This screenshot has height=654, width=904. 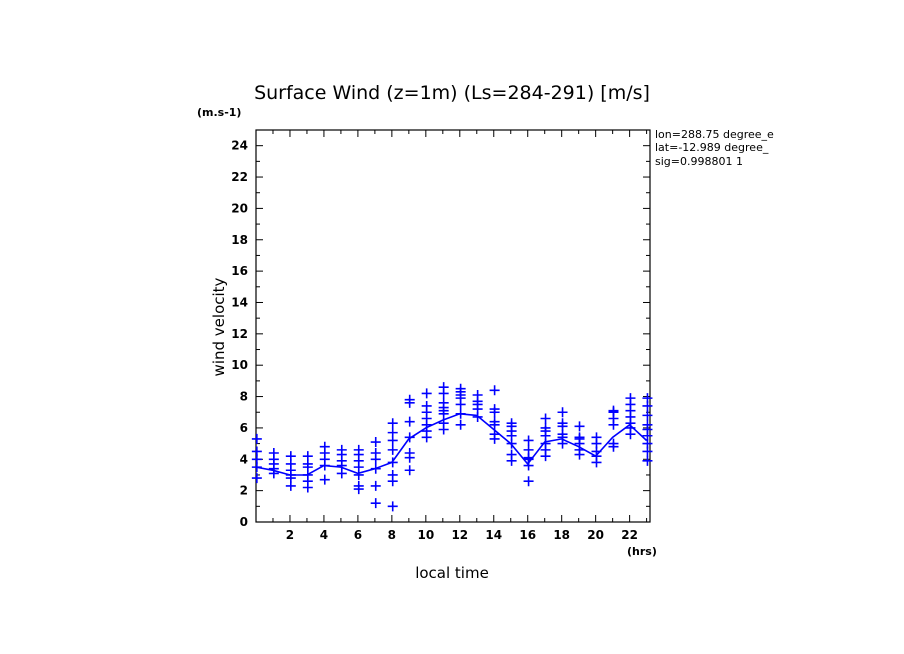 I want to click on x-tick-label: 18, so click(x=561, y=535).